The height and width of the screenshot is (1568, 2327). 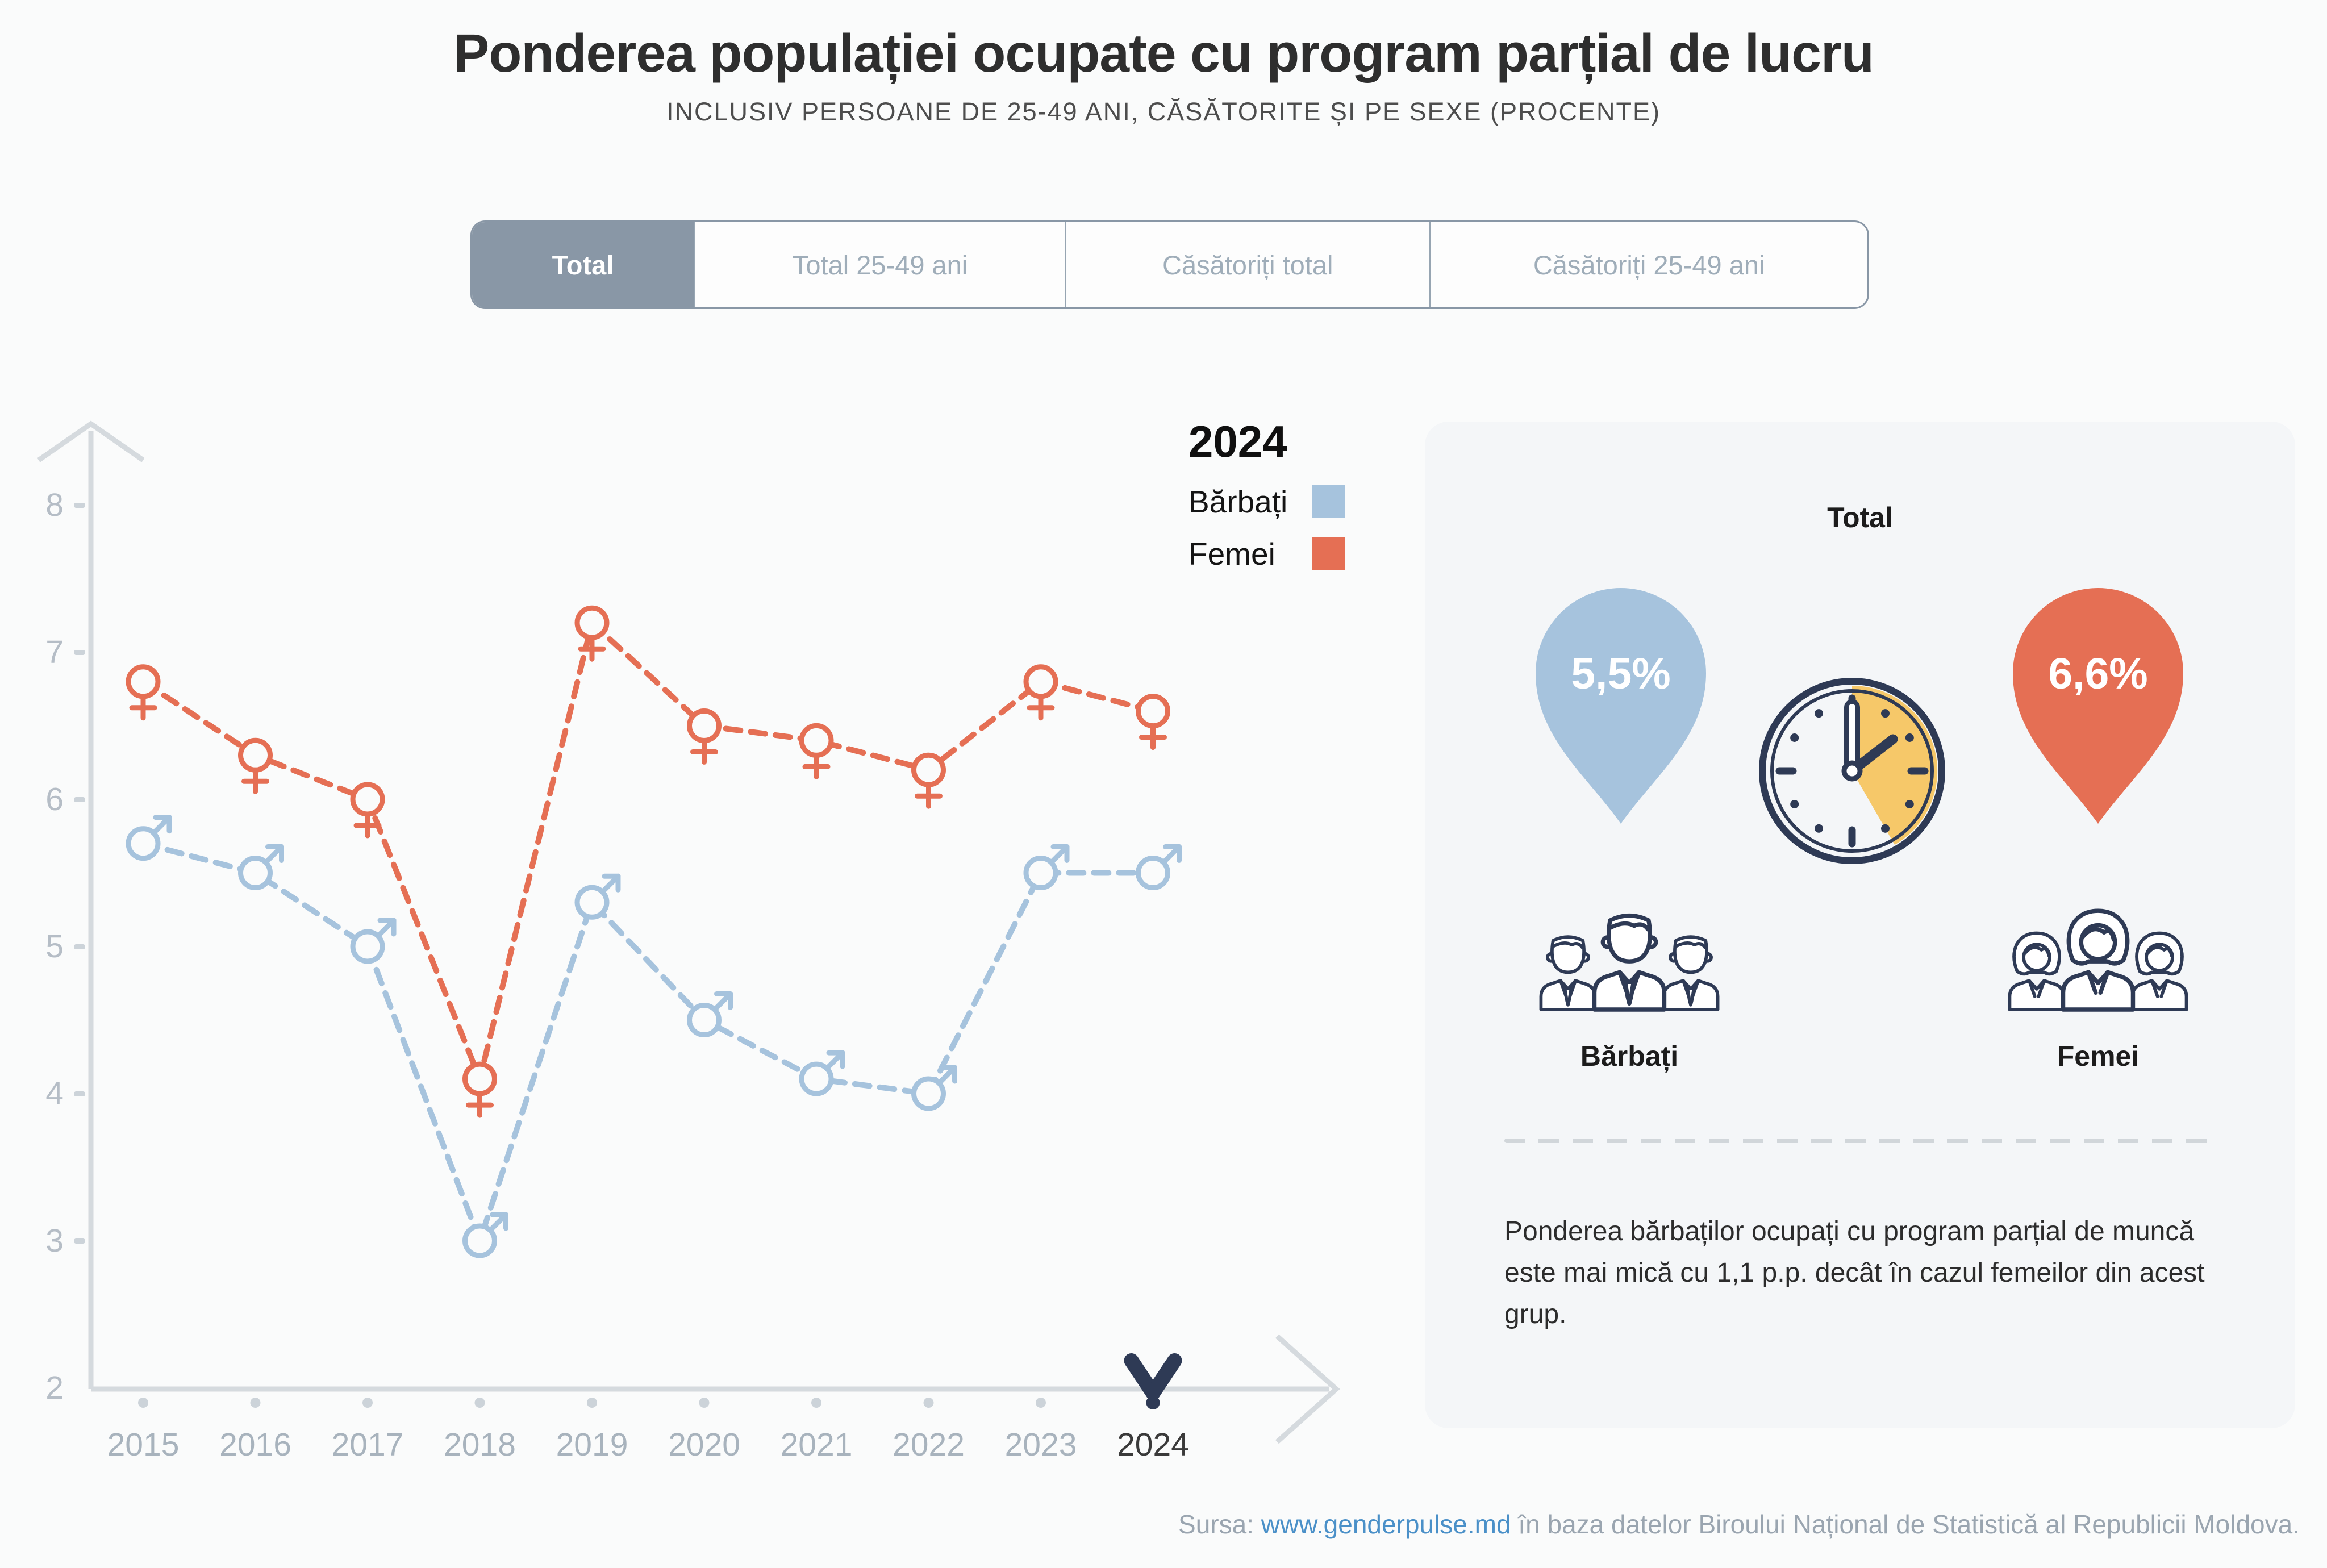 What do you see at coordinates (479, 1089) in the screenshot?
I see `data-point-female-2018` at bounding box center [479, 1089].